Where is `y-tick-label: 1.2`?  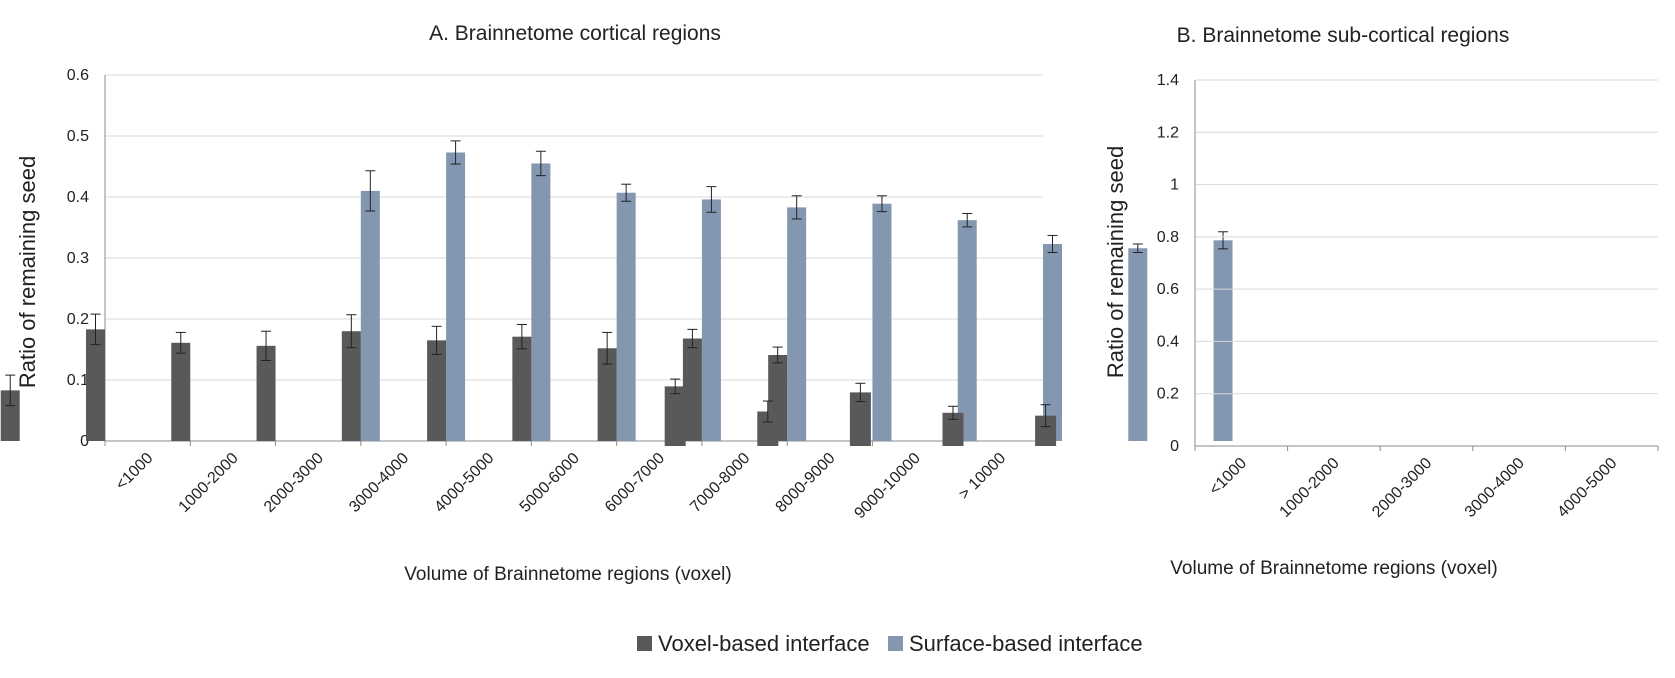 y-tick-label: 1.2 is located at coordinates (1168, 132).